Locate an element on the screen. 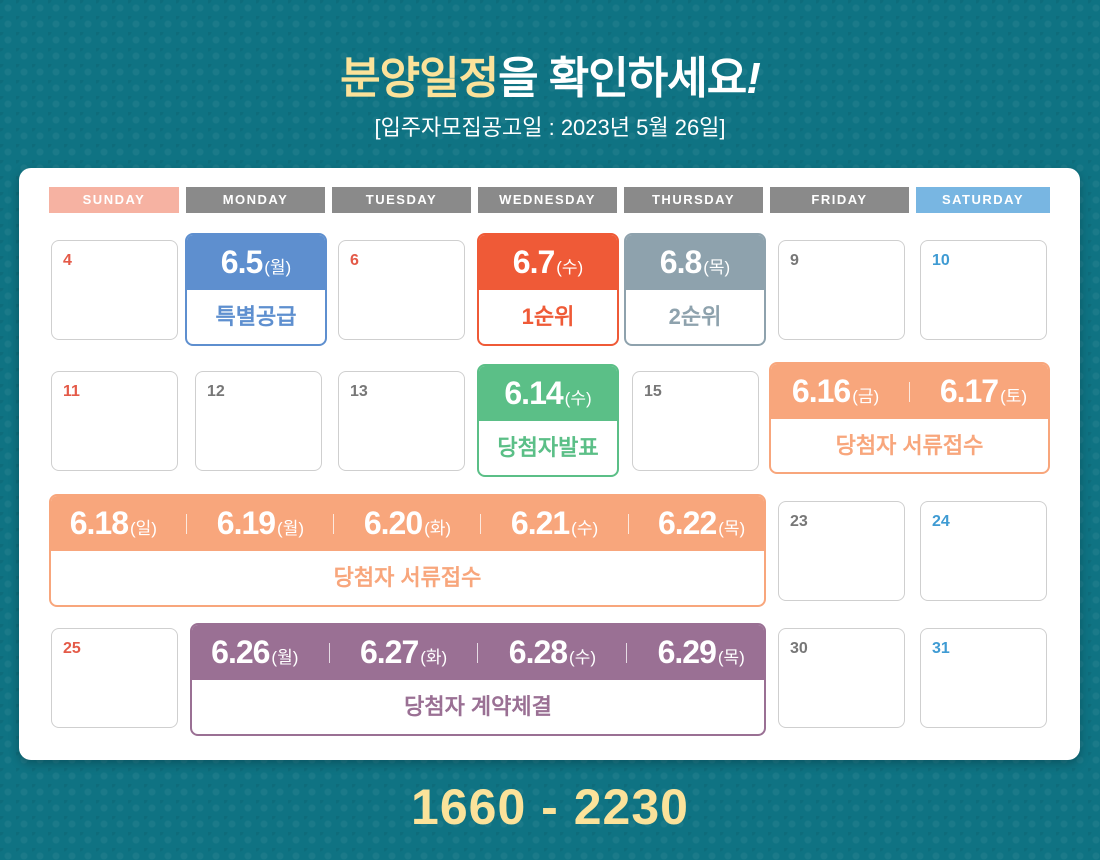  day-header-saturday: SATURDAY is located at coordinates (983, 200).